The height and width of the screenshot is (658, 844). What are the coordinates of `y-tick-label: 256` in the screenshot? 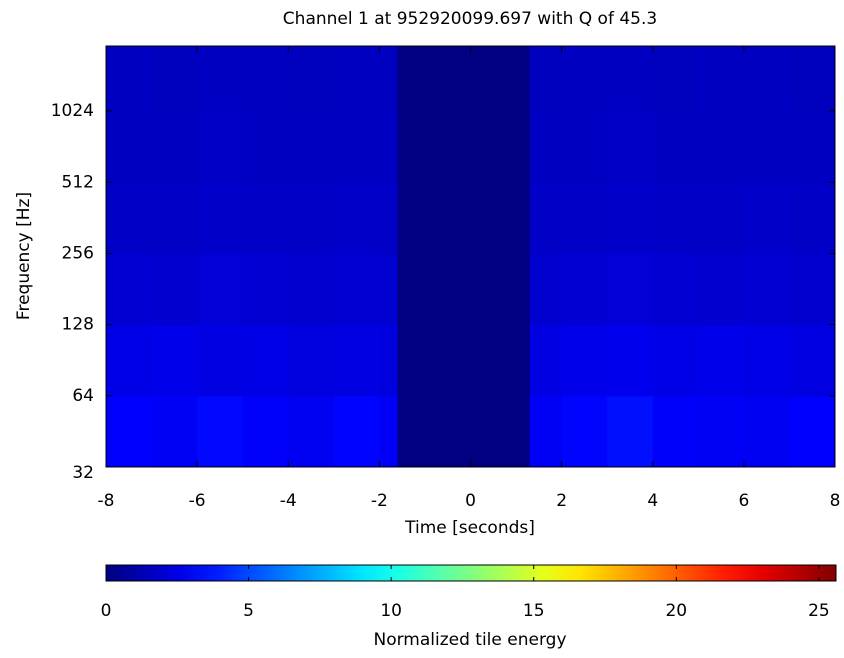 It's located at (78, 253).